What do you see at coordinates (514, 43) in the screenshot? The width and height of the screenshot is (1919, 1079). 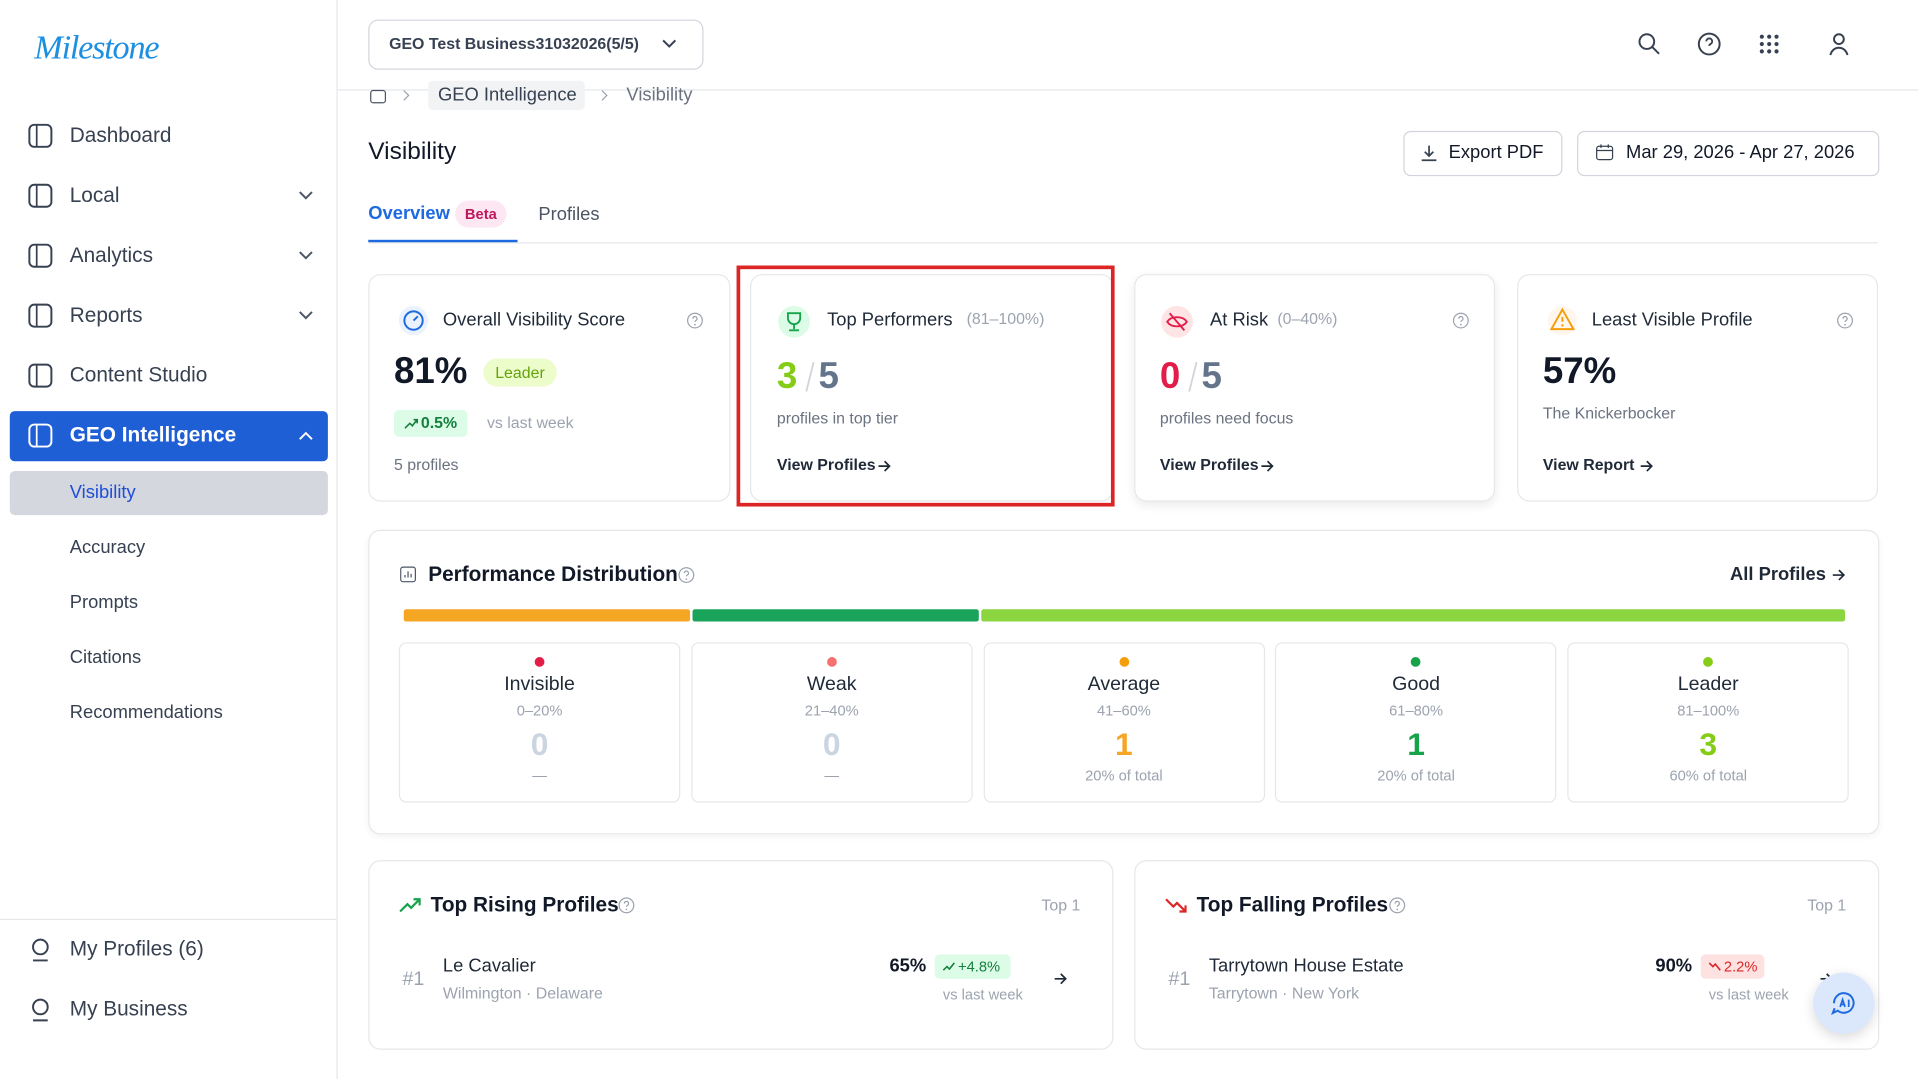 I see `business-name: GEO Test Business31032026(5/5)` at bounding box center [514, 43].